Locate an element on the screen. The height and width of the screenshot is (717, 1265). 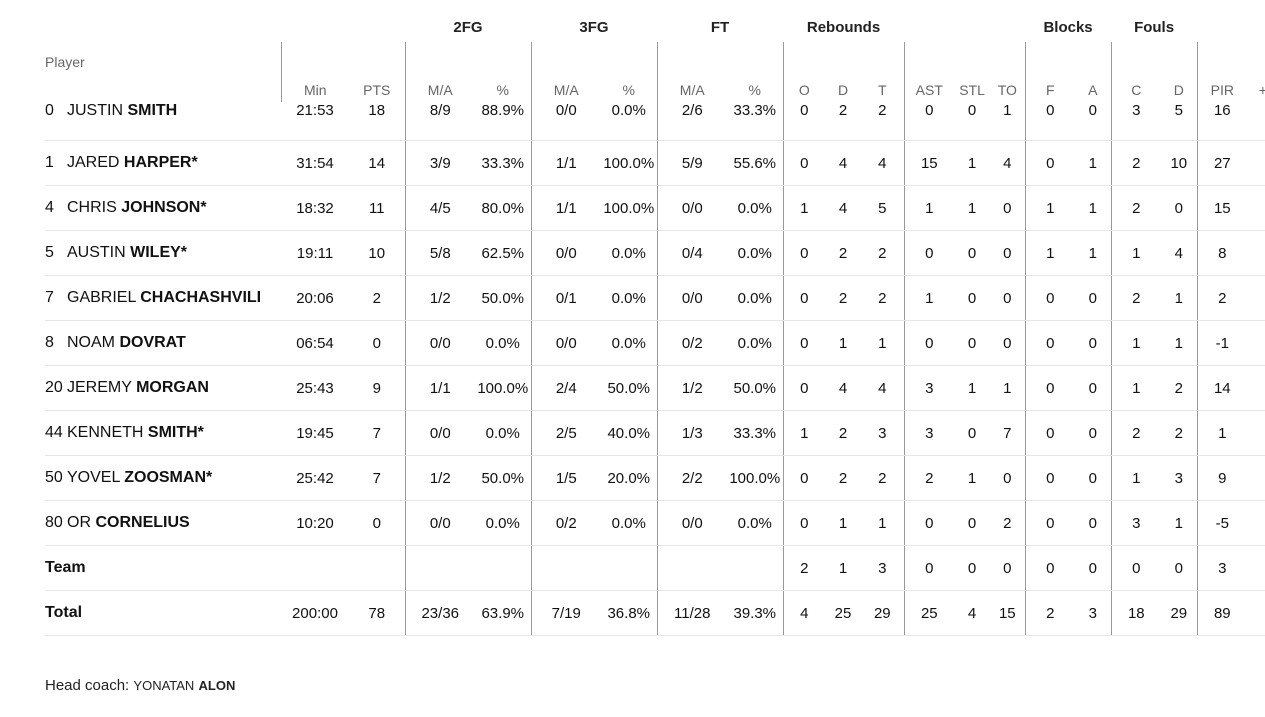
header-player: Player is located at coordinates (65, 62).